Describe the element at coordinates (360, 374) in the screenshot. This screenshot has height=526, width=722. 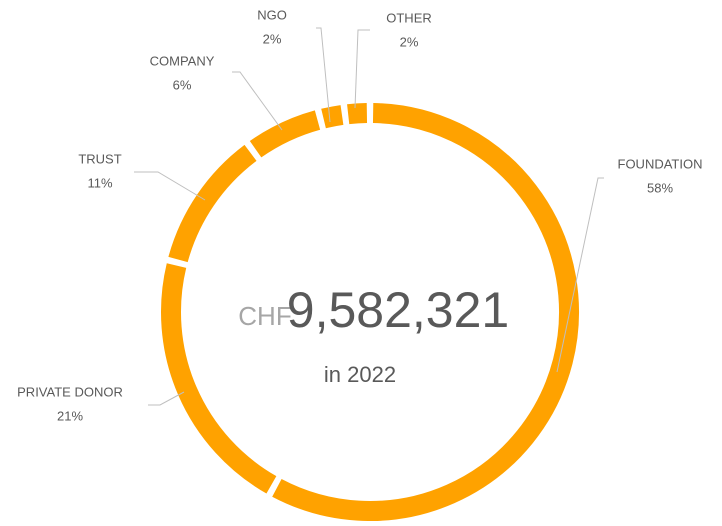
I see `center-subtitle: in 2022` at that location.